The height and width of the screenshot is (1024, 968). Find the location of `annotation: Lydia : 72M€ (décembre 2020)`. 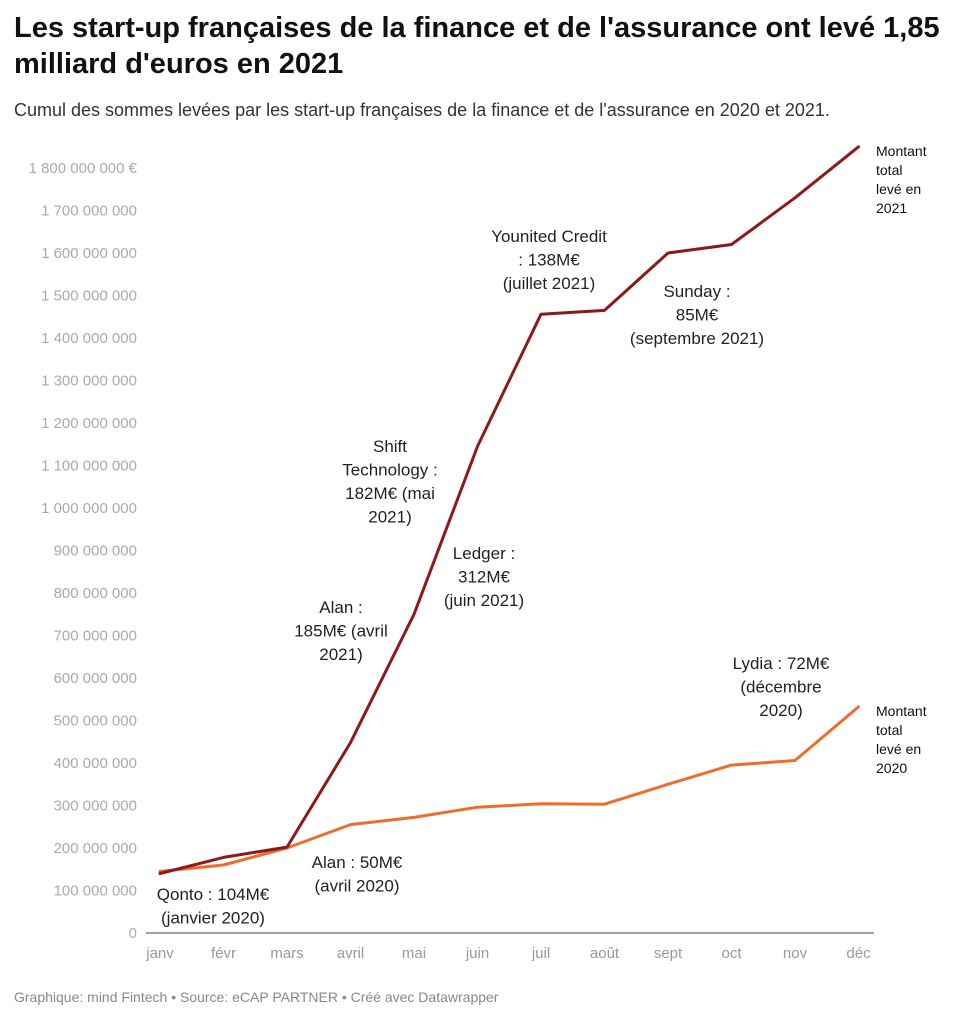

annotation: Lydia : 72M€ (décembre 2020) is located at coordinates (781, 687).